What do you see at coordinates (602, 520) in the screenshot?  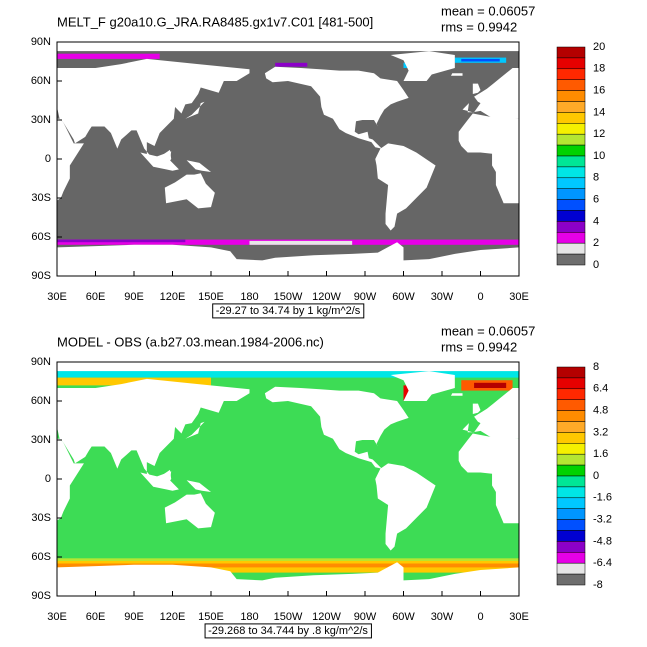 I see `colorbar-label: -3.2` at bounding box center [602, 520].